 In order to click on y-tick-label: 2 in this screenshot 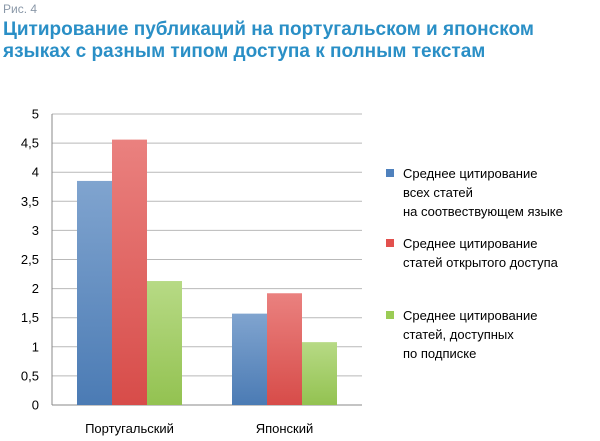, I will do `click(35, 288)`.